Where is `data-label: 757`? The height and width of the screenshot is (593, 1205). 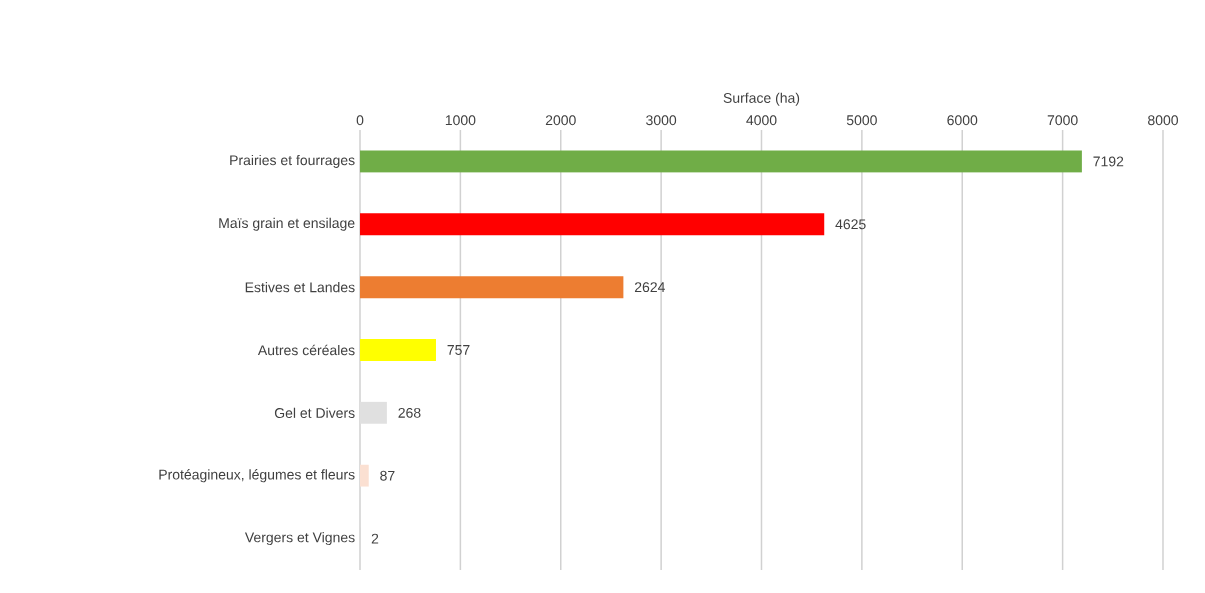
data-label: 757 is located at coordinates (458, 350).